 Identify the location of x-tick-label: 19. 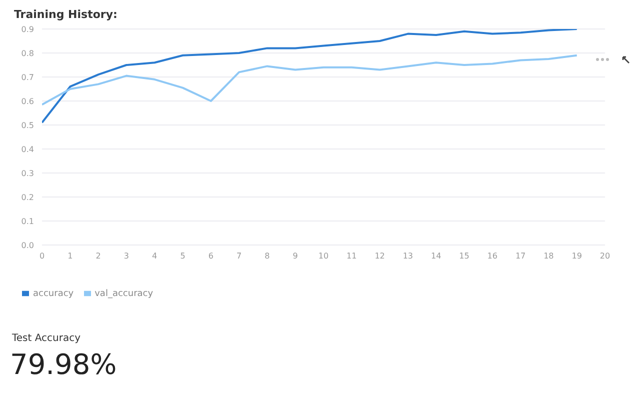
(577, 256).